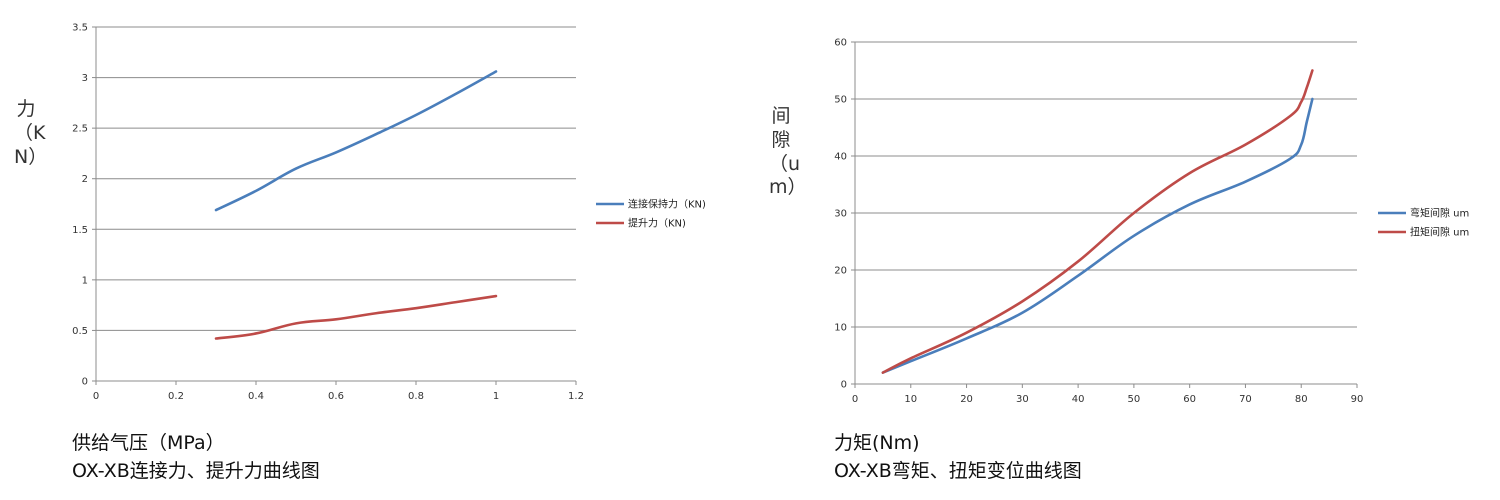 The width and height of the screenshot is (1500, 500). What do you see at coordinates (1301, 399) in the screenshot?
I see `x-tick-label: 80` at bounding box center [1301, 399].